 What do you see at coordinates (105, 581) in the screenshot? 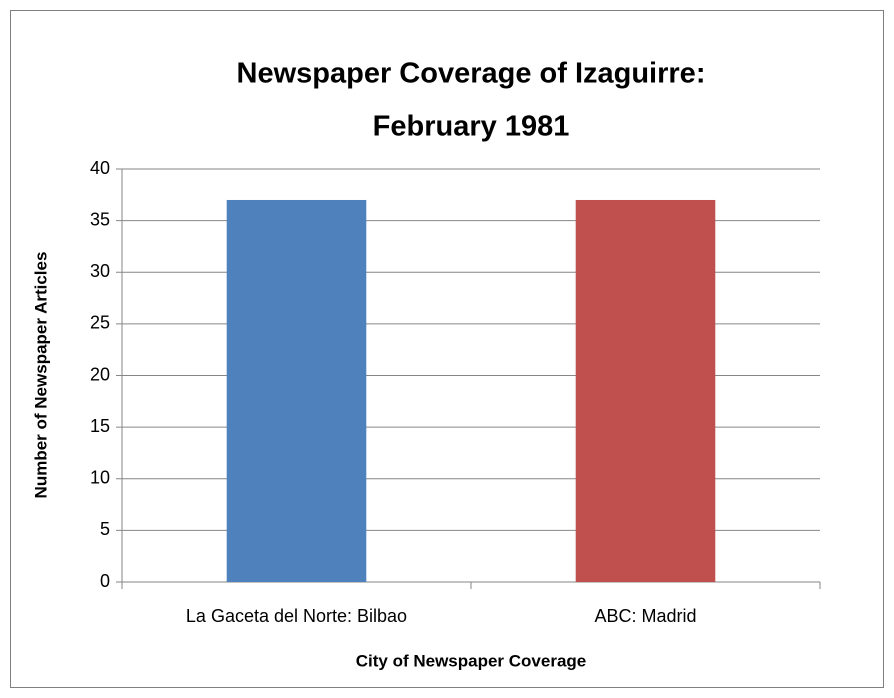
I see `y-tick-label: 0` at bounding box center [105, 581].